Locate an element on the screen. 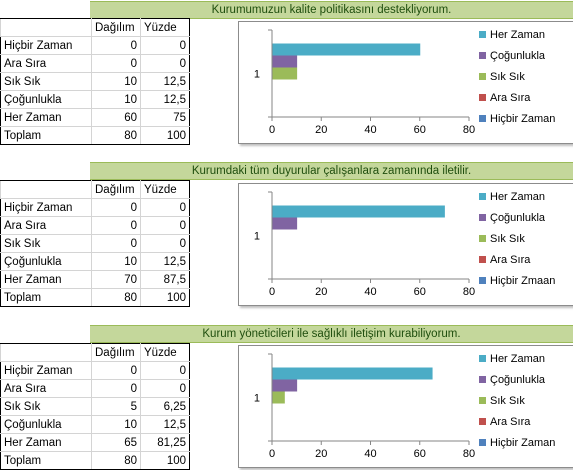 The width and height of the screenshot is (573, 470). category-label: 1 is located at coordinates (257, 75).